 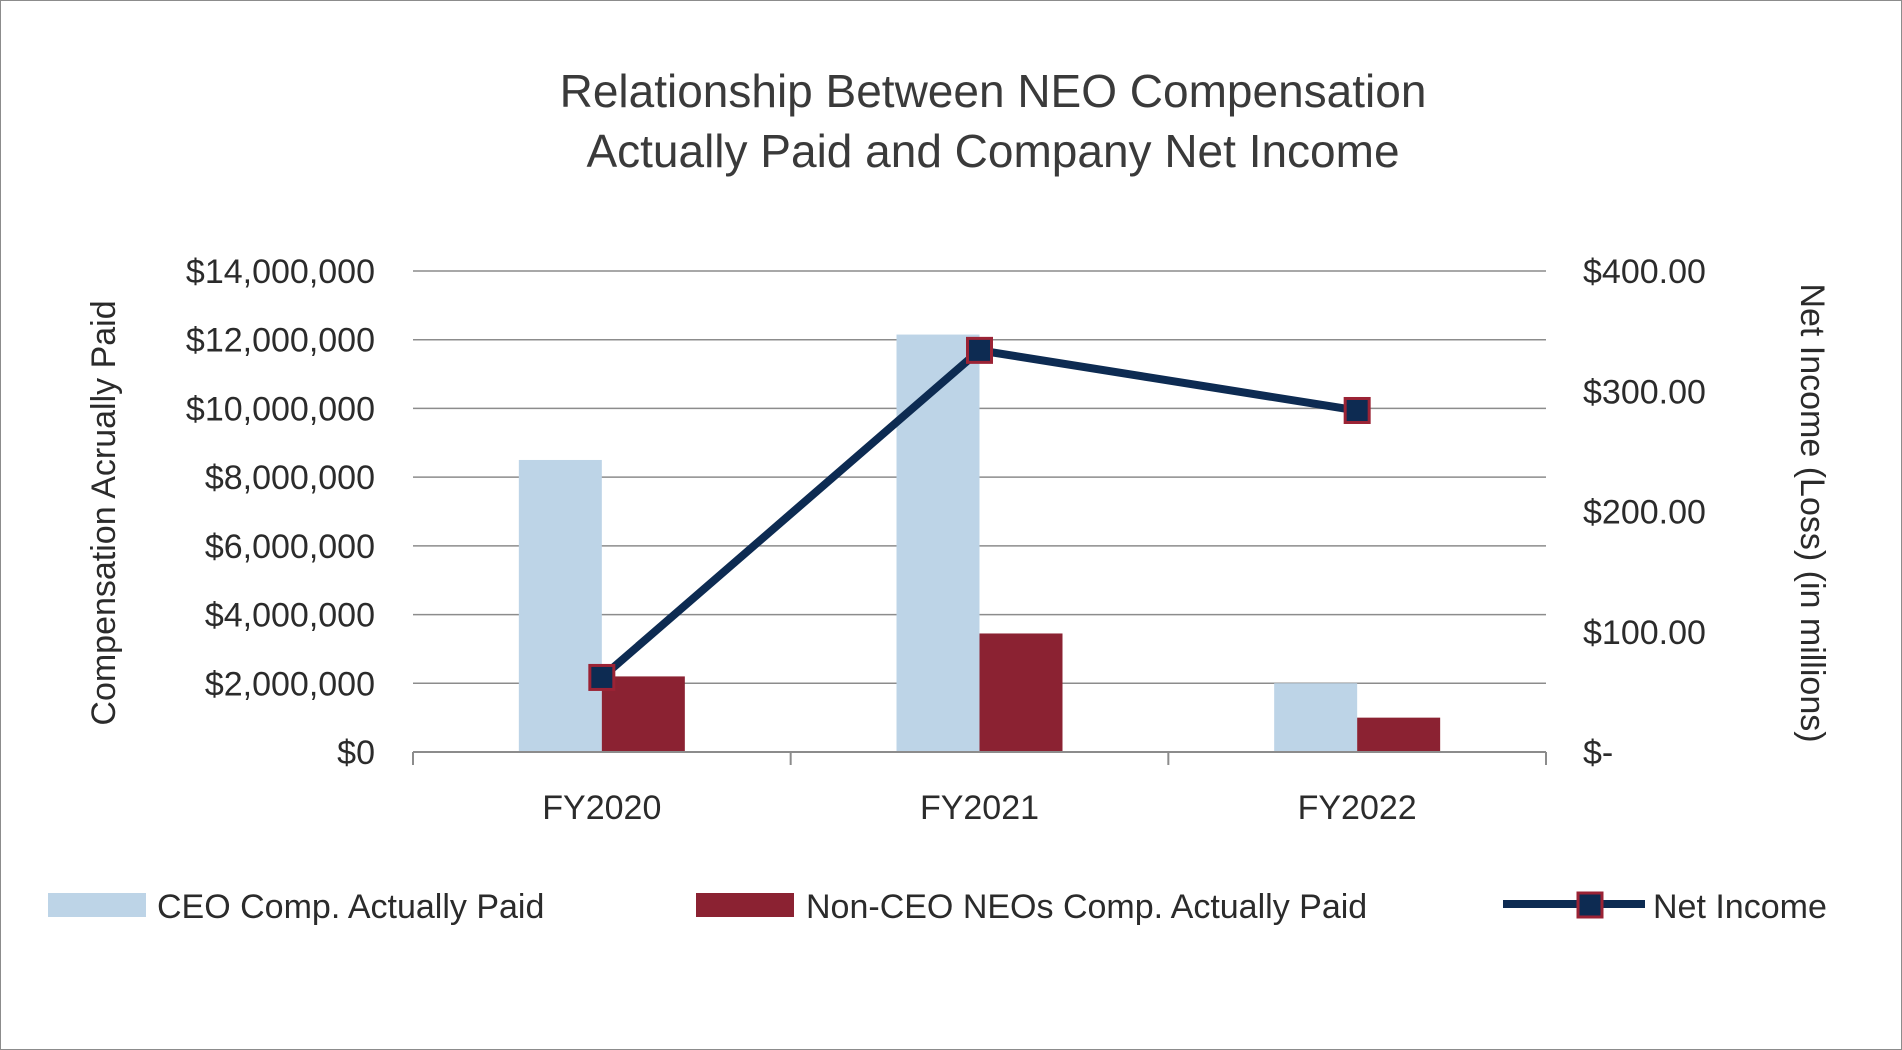 What do you see at coordinates (290, 684) in the screenshot?
I see `y-tick-label: $2,000,000` at bounding box center [290, 684].